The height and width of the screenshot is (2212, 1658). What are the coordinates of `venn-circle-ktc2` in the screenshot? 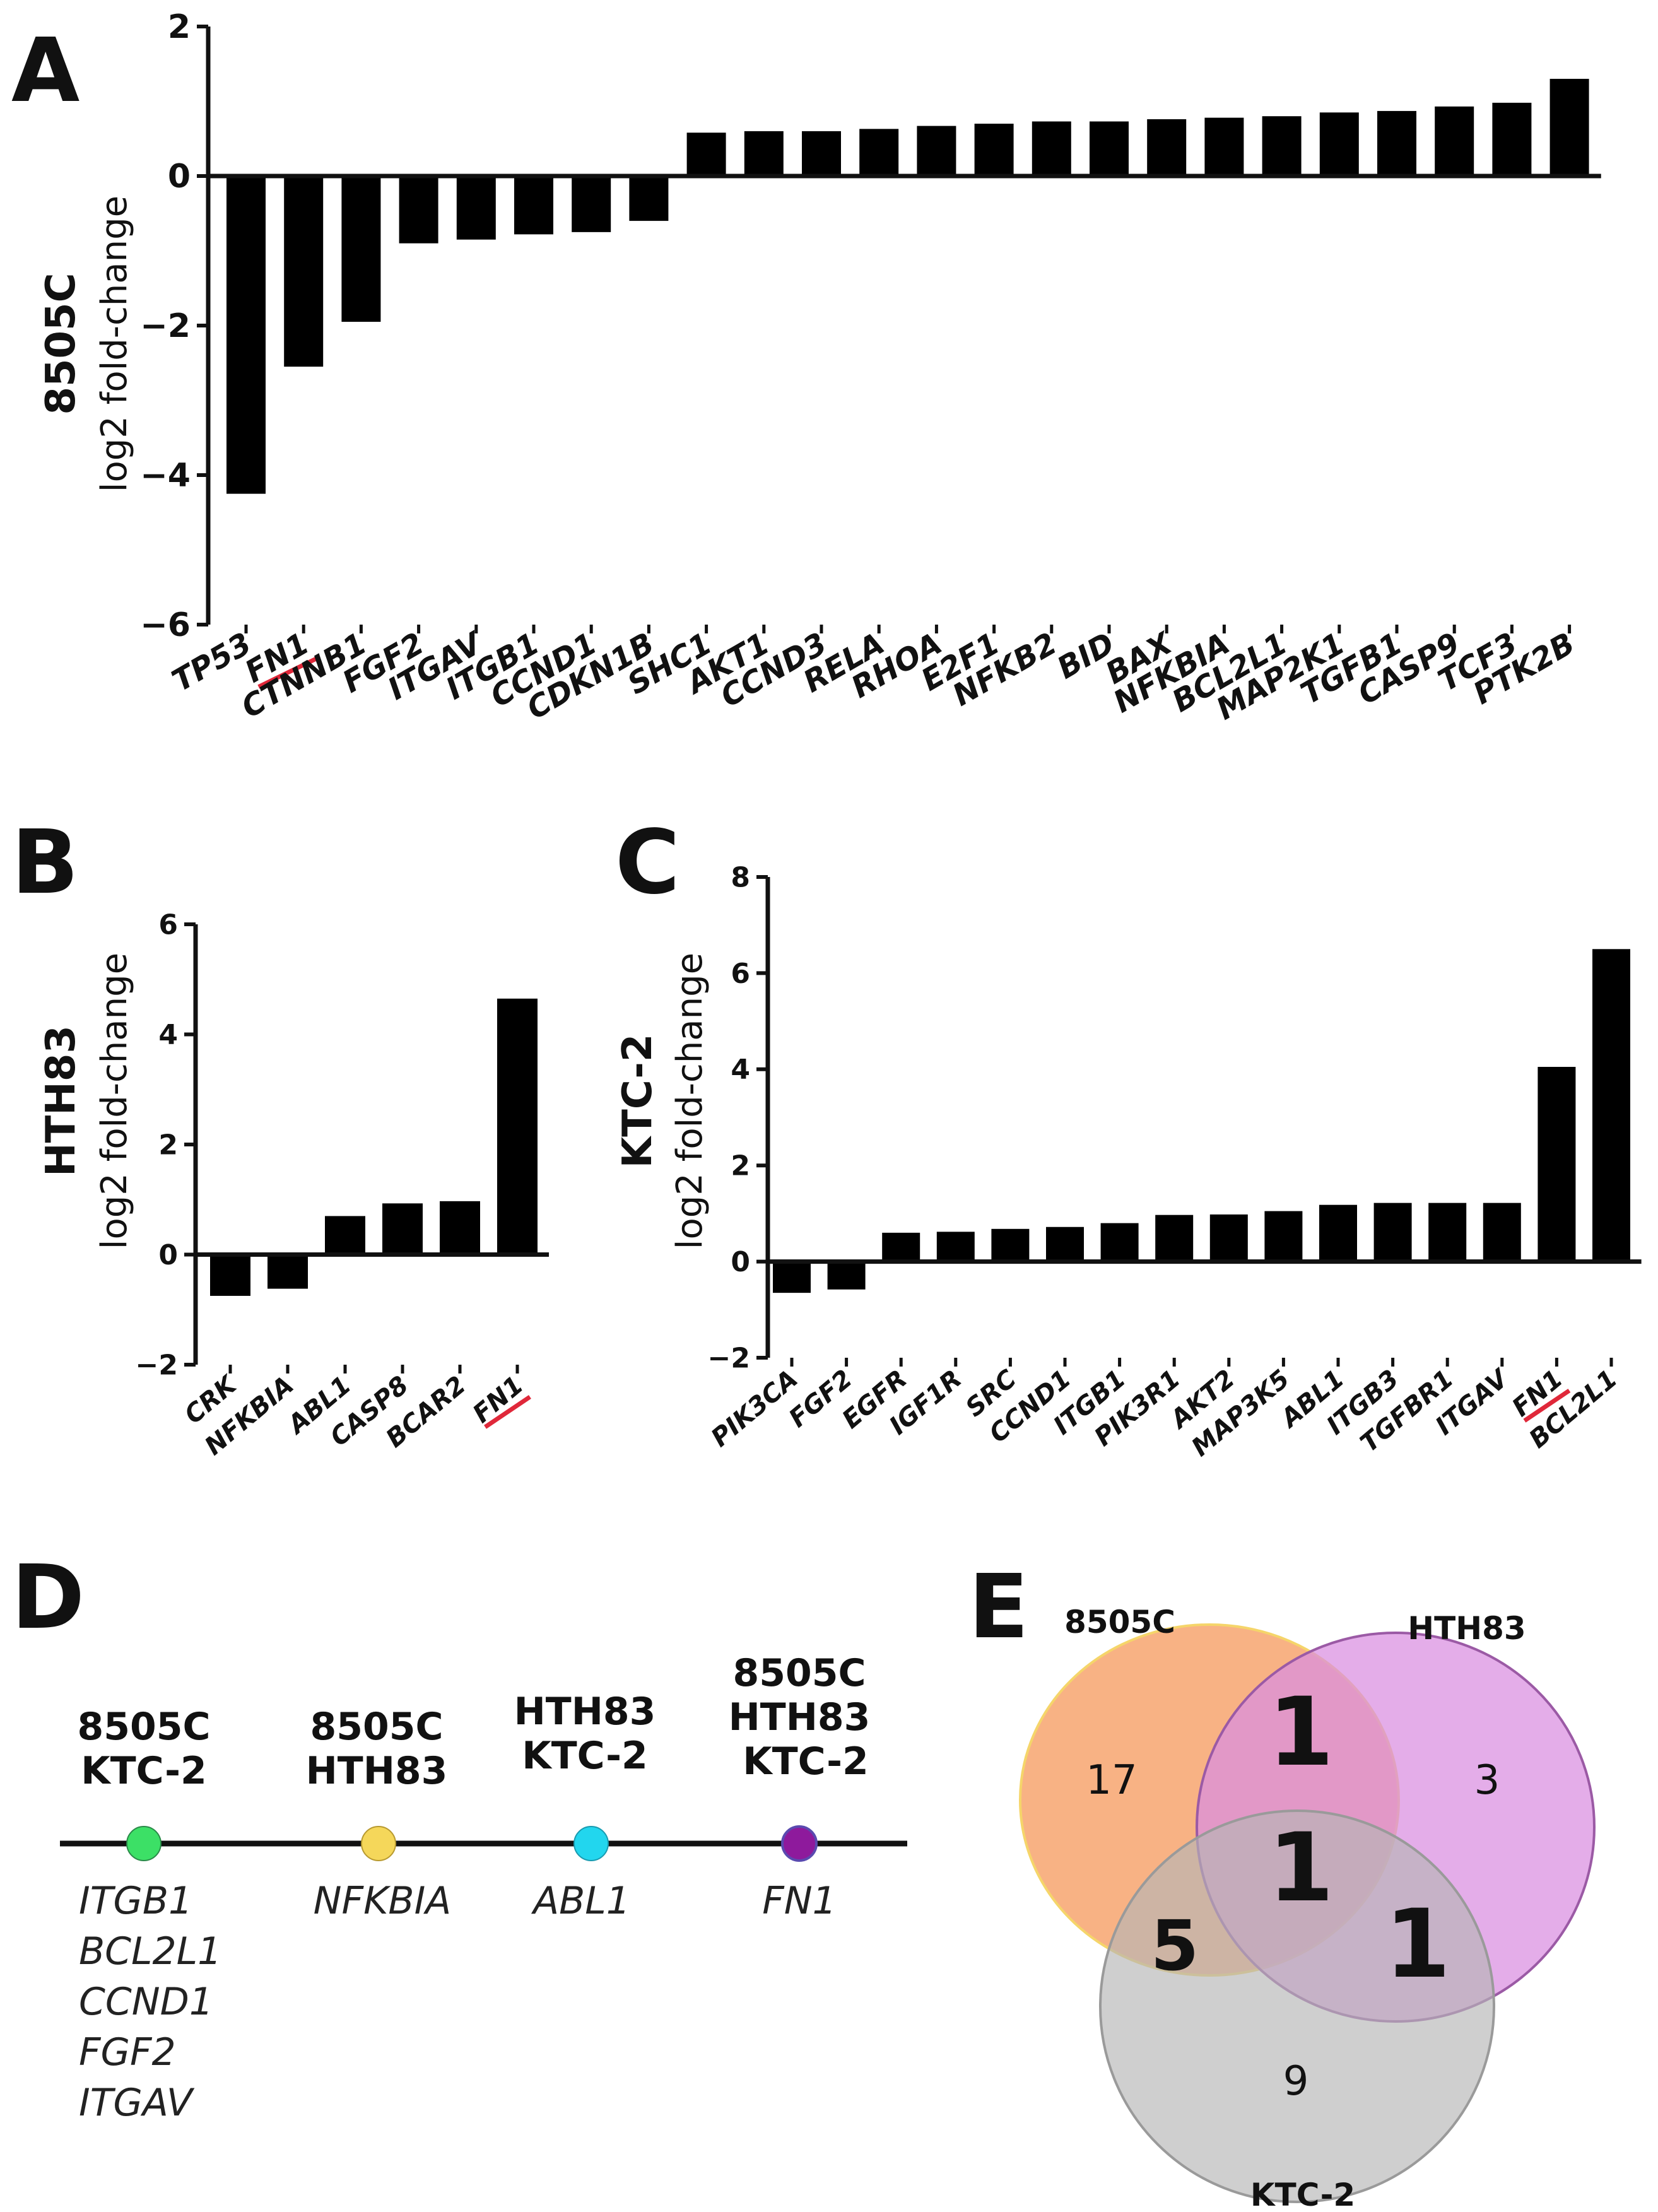 It's located at (1297, 2006).